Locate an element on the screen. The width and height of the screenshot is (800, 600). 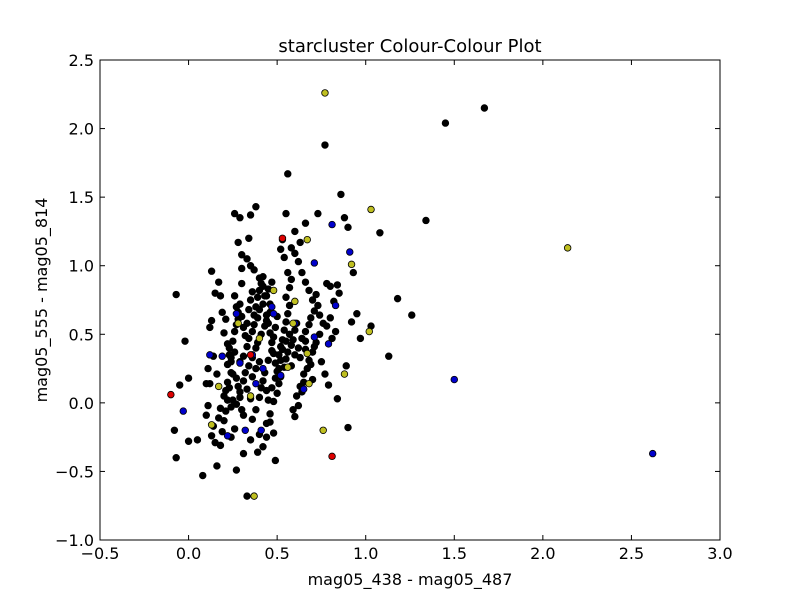
x-tick-label: −0.5 is located at coordinates (100, 553).